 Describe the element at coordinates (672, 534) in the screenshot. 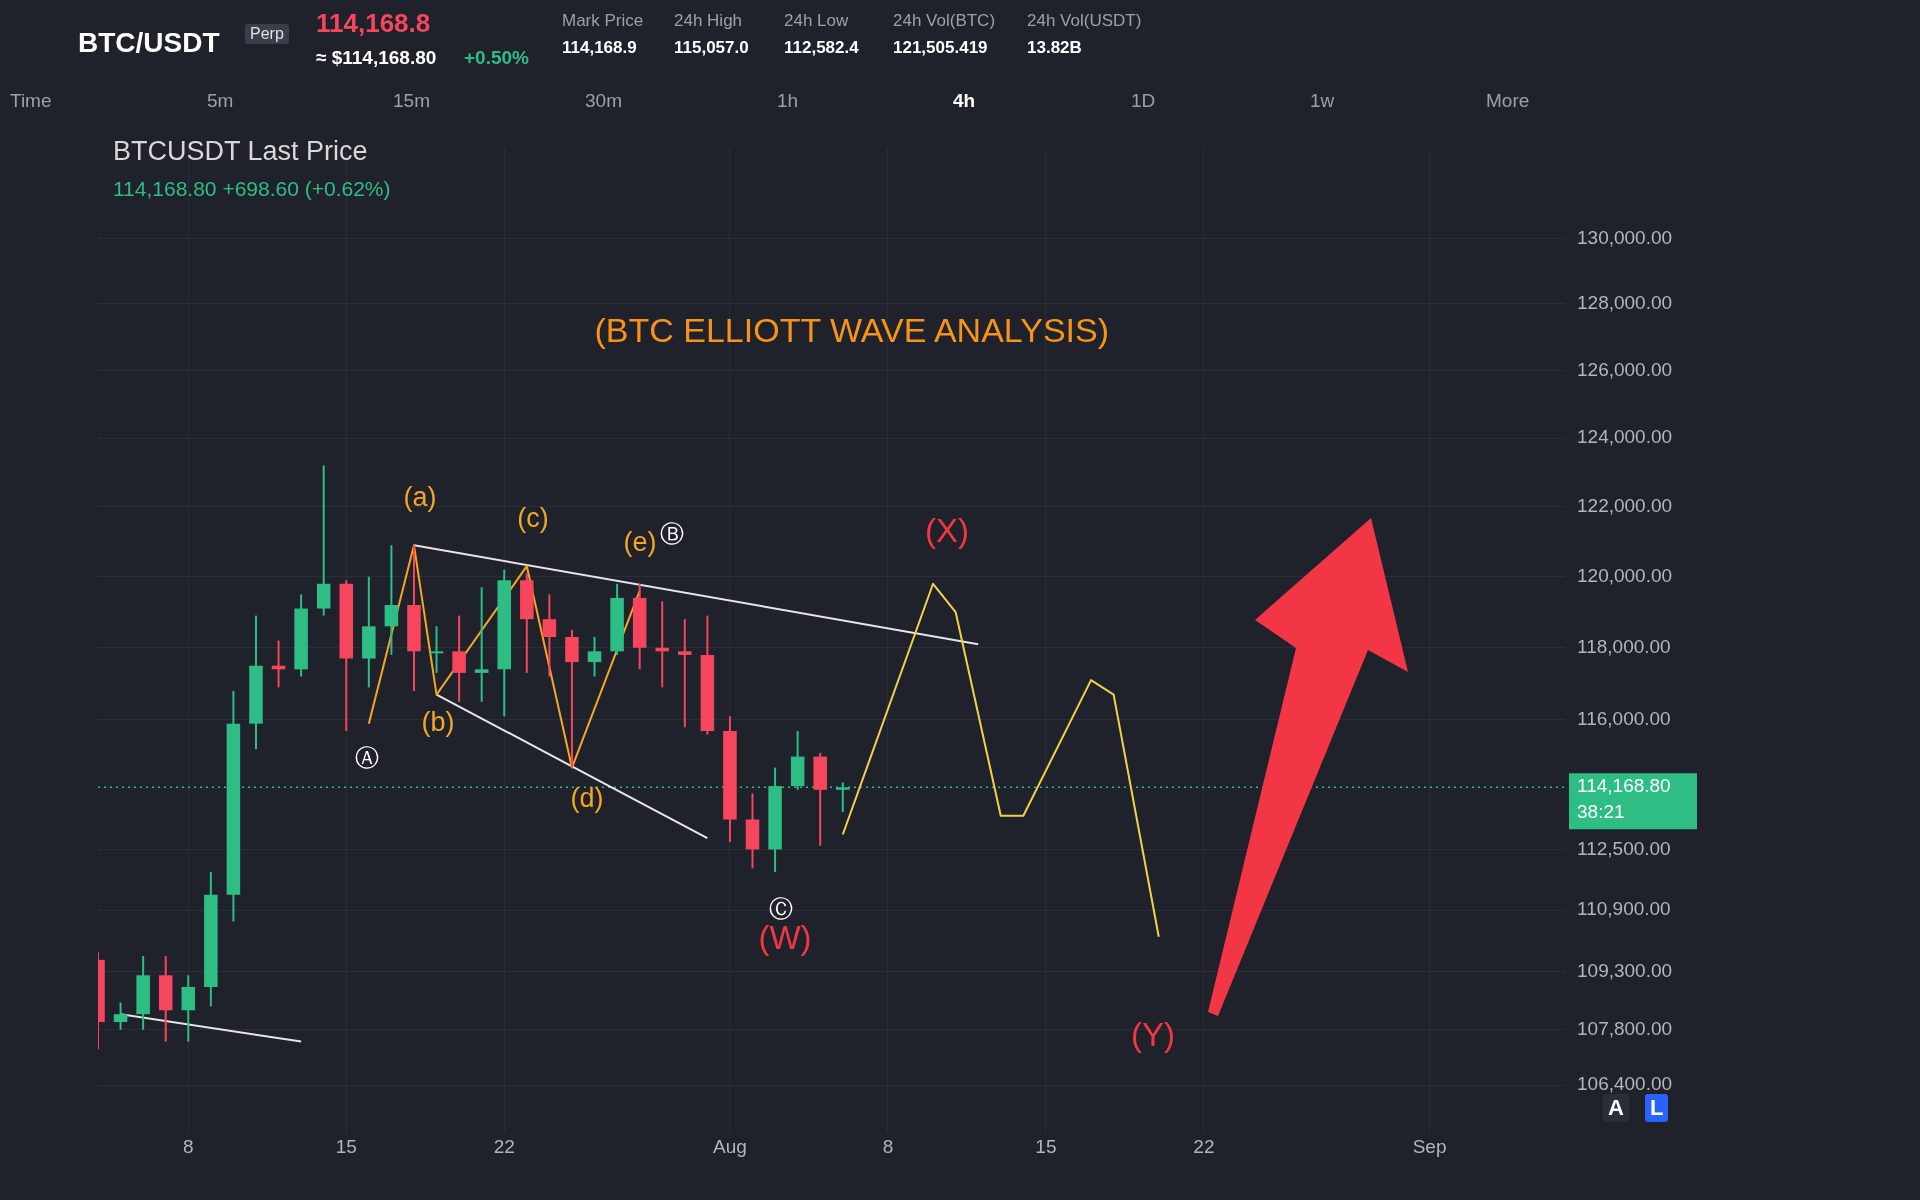

I see `annotation: Ⓑ` at that location.